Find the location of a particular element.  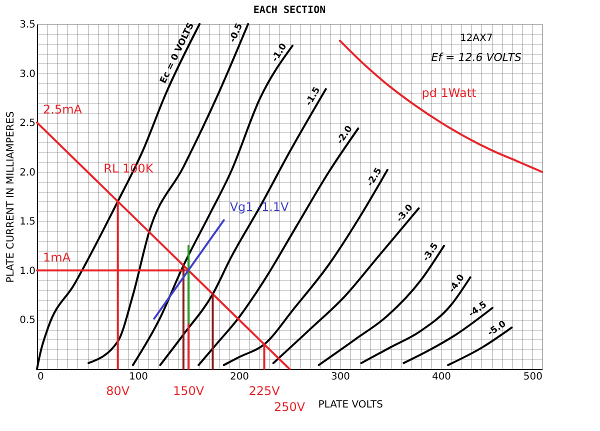

y-tick-label: 1.5 is located at coordinates (28, 222).